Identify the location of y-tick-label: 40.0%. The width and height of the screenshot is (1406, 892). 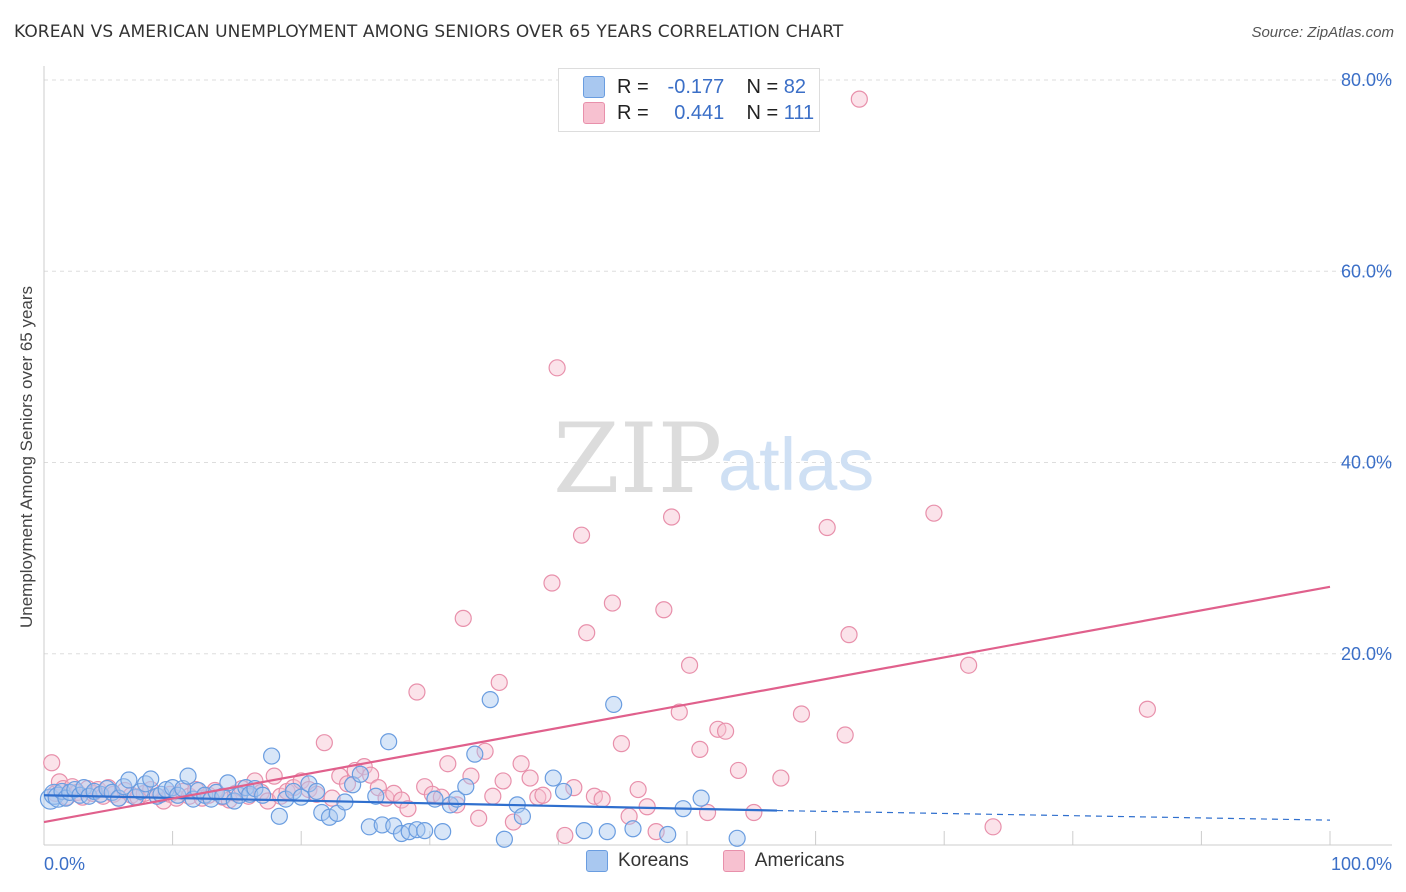
(1366, 463).